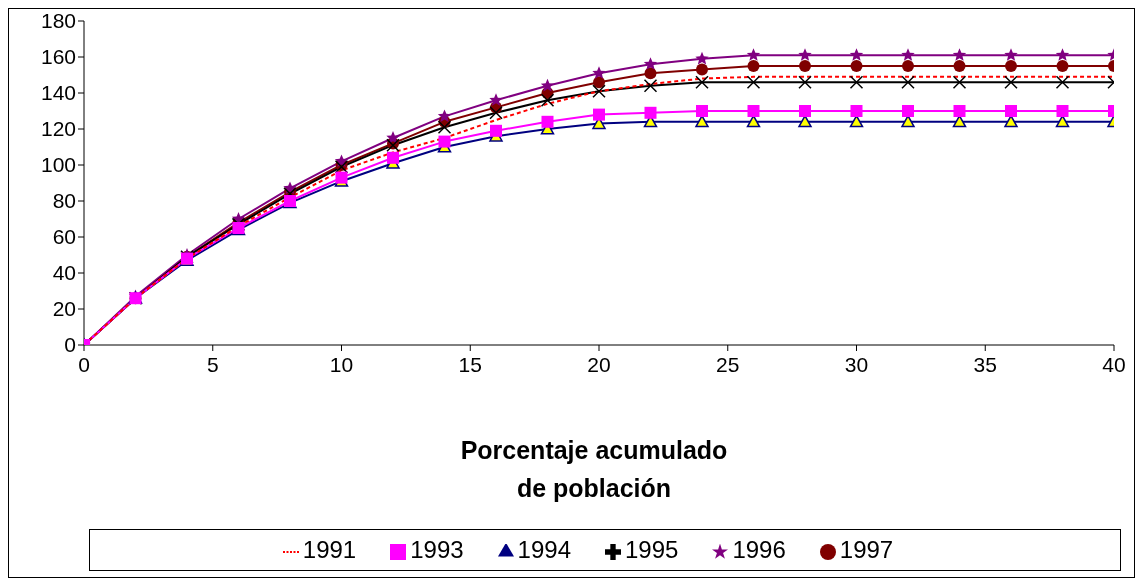 This screenshot has height=586, width=1147. I want to click on y-tick-label: 0, so click(70, 345).